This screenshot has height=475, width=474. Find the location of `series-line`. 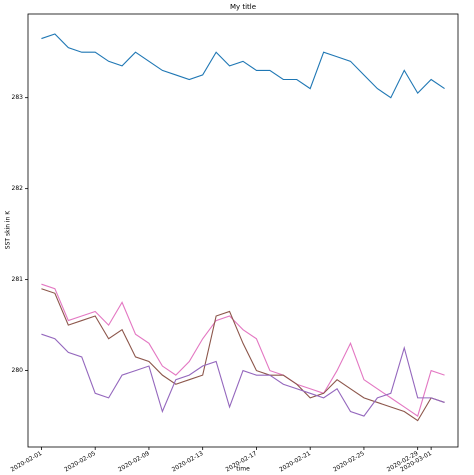

series-line is located at coordinates (243, 66).